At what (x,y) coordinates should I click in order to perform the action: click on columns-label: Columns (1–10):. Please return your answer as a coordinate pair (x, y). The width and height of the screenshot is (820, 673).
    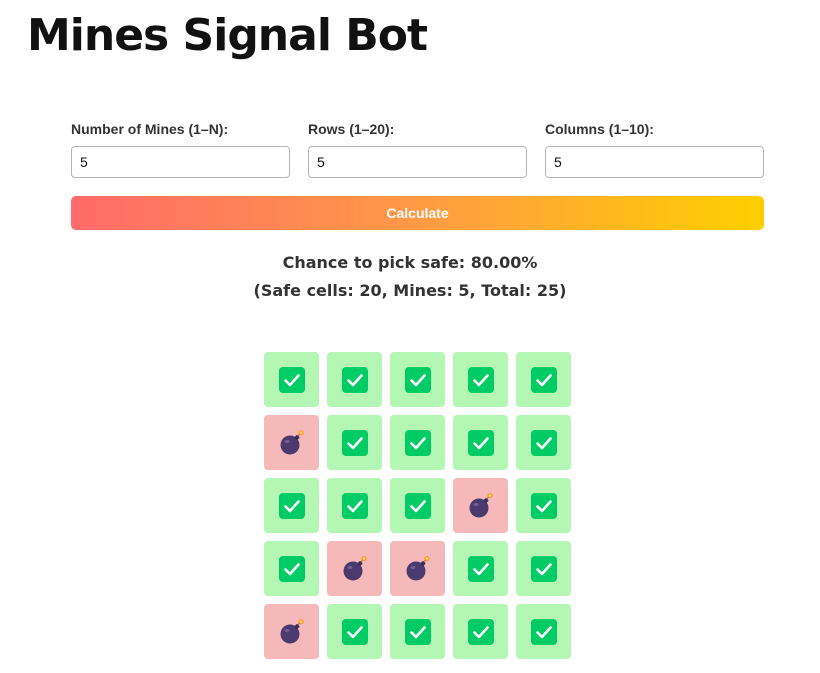
    Looking at the image, I should click on (599, 129).